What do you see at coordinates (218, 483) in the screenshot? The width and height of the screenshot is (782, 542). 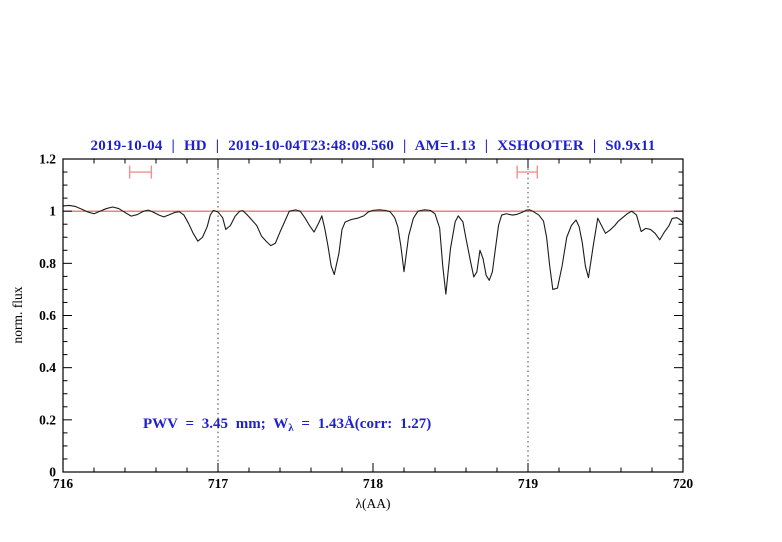 I see `x-tick-label: 717` at bounding box center [218, 483].